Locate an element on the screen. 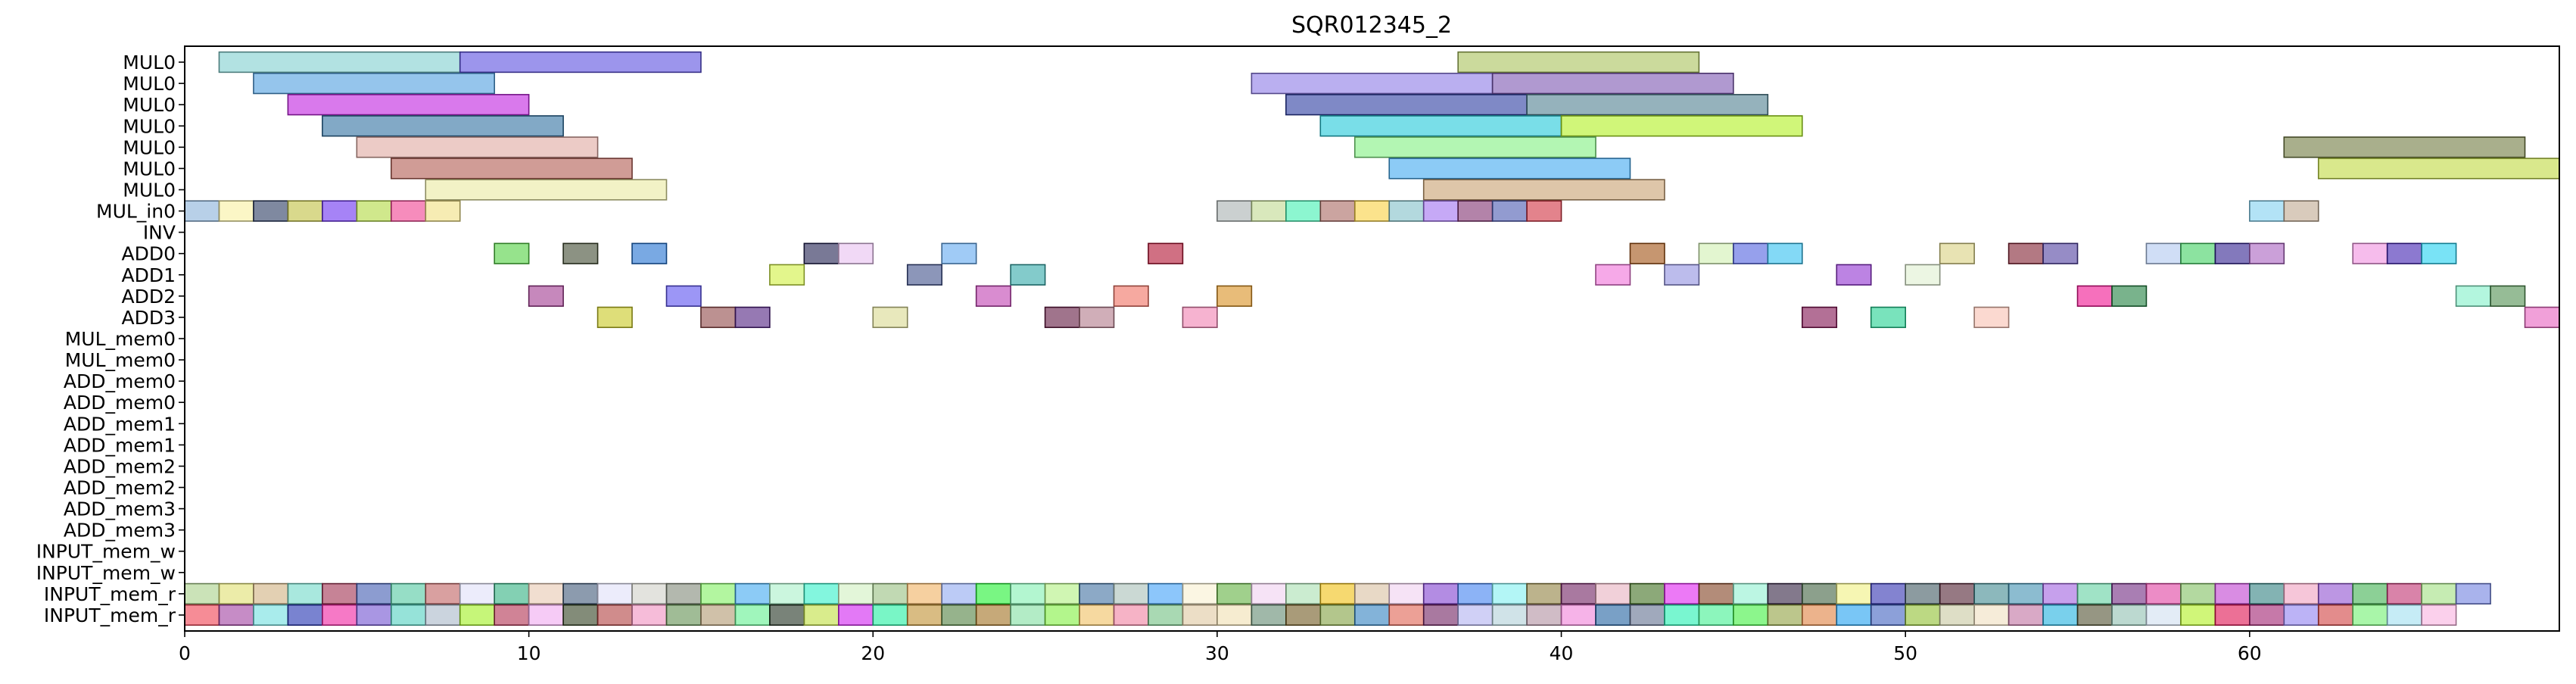 This screenshot has width=2576, height=684. y-tick-label: ADD_mem0 is located at coordinates (120, 403).